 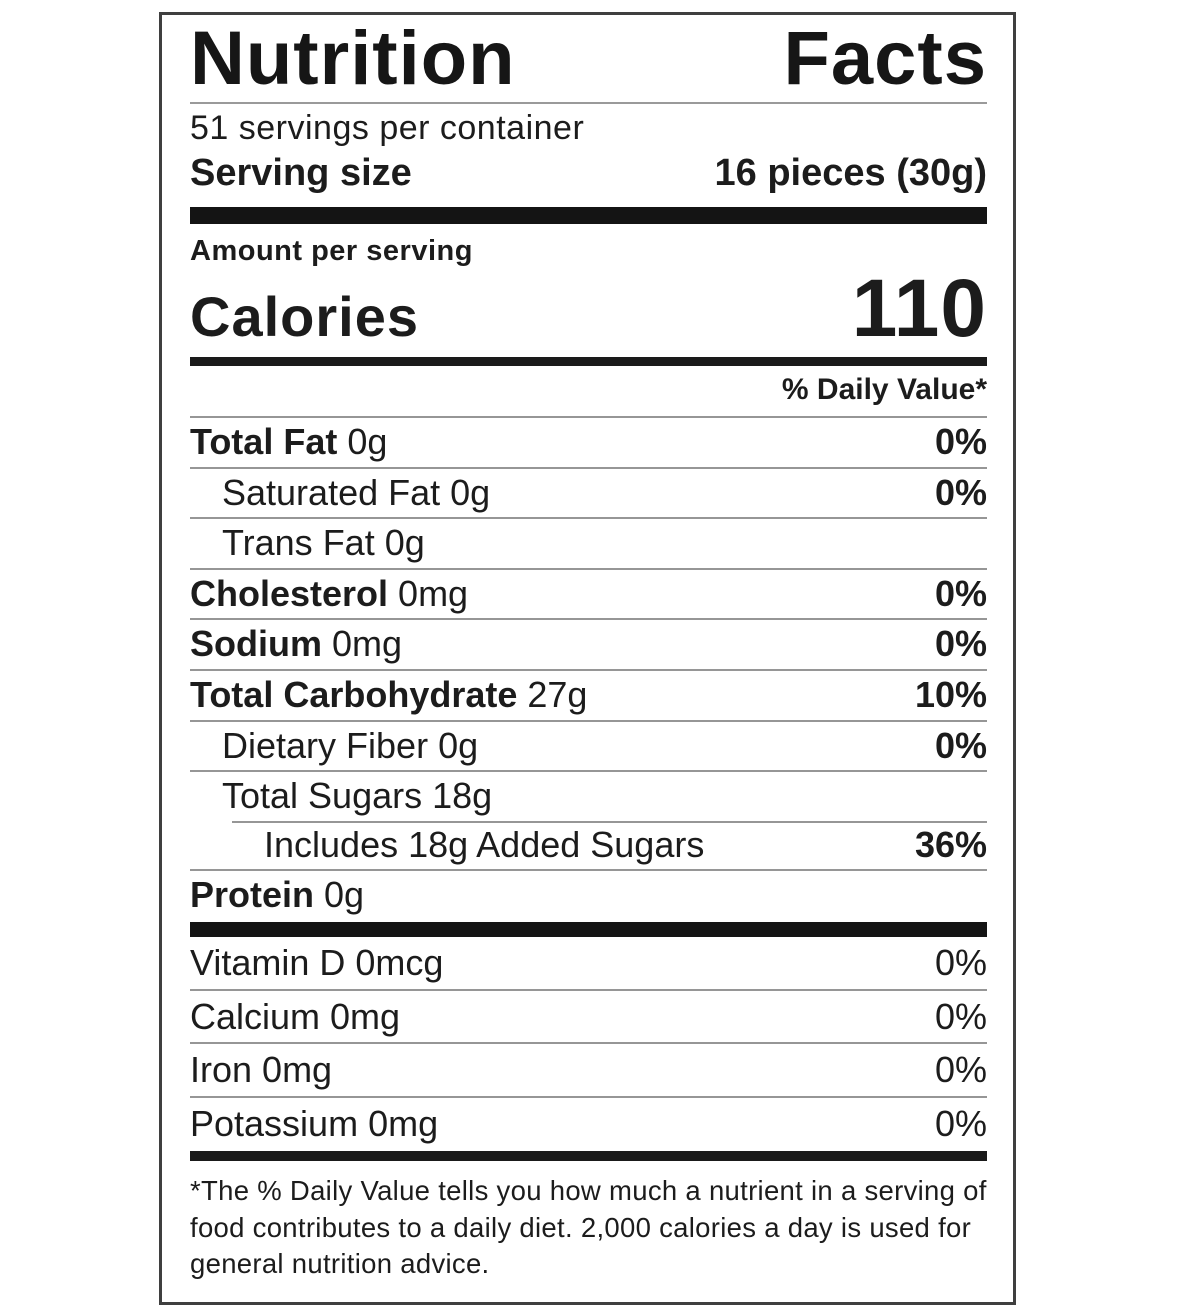 I want to click on micronutrient-name-group: Calcium 0mg, so click(x=295, y=1016).